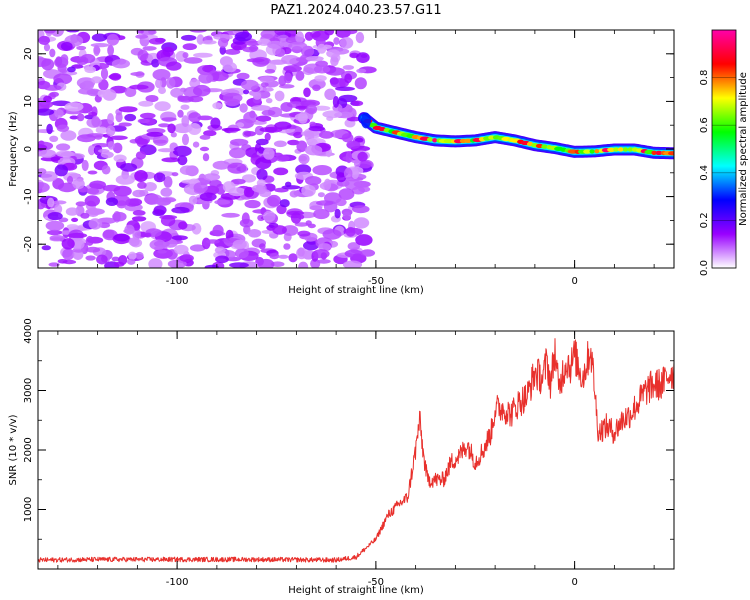  Describe the element at coordinates (724, 149) in the screenshot. I see `colorbar-gradient` at that location.